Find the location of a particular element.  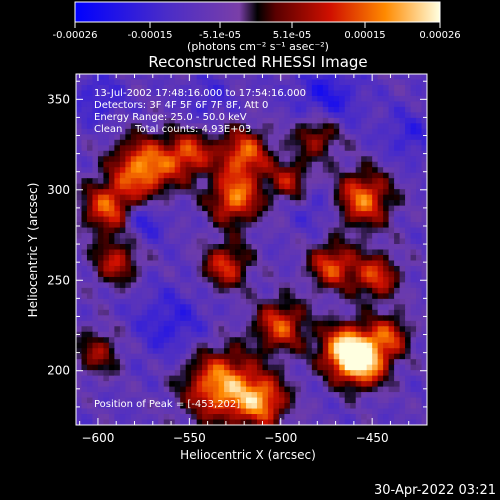

y-axis-label: Heliocentric Y (arcsec) is located at coordinates (33, 250).